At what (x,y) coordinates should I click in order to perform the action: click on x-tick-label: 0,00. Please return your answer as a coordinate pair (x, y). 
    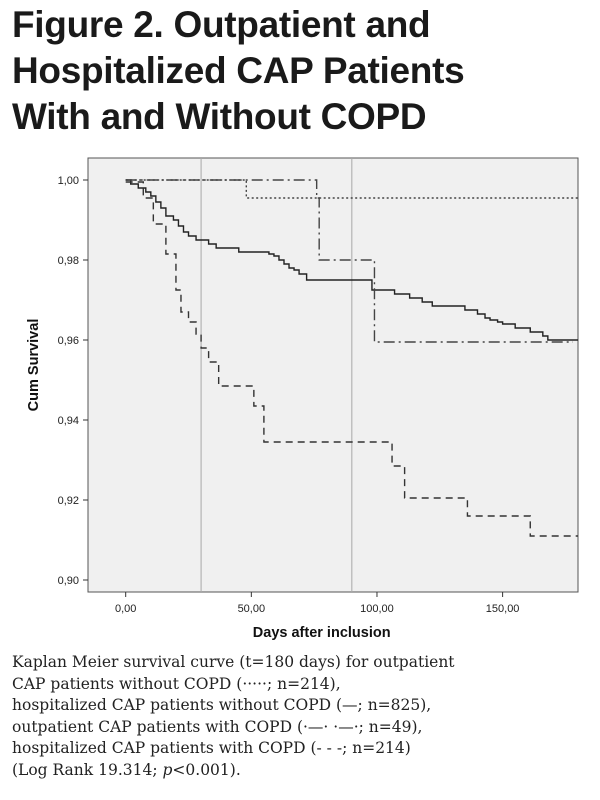
    Looking at the image, I should click on (125, 609).